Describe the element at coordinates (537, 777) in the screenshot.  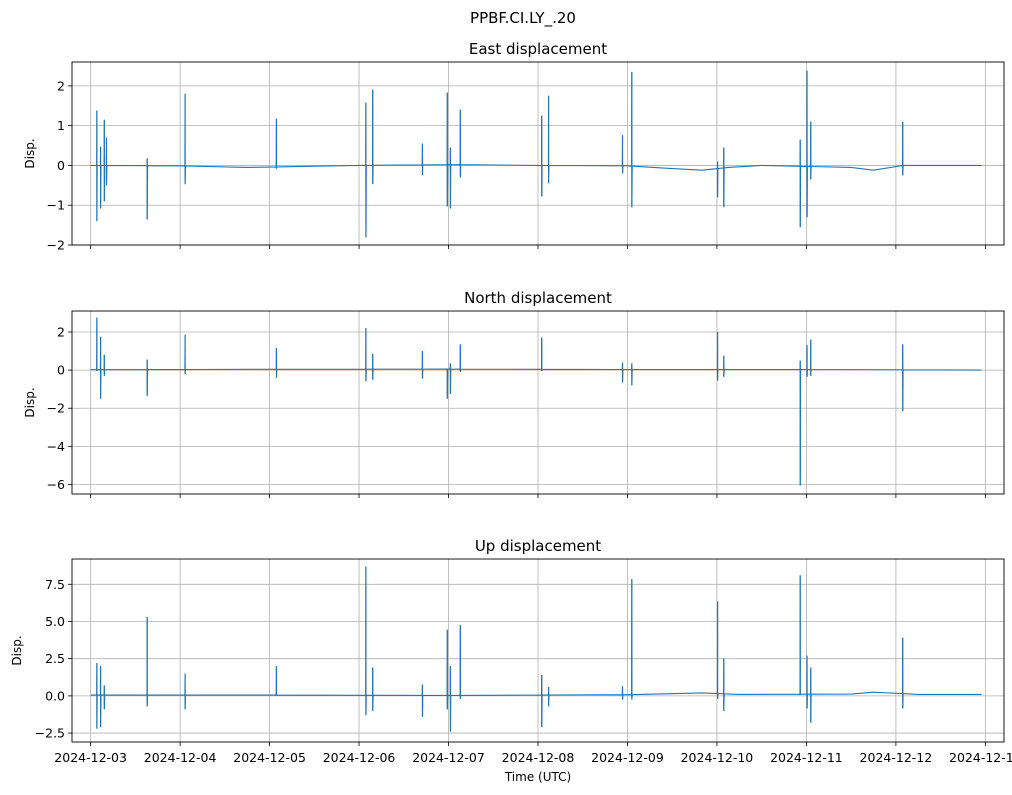
I see `x-axis-label: Time (UTC)` at that location.